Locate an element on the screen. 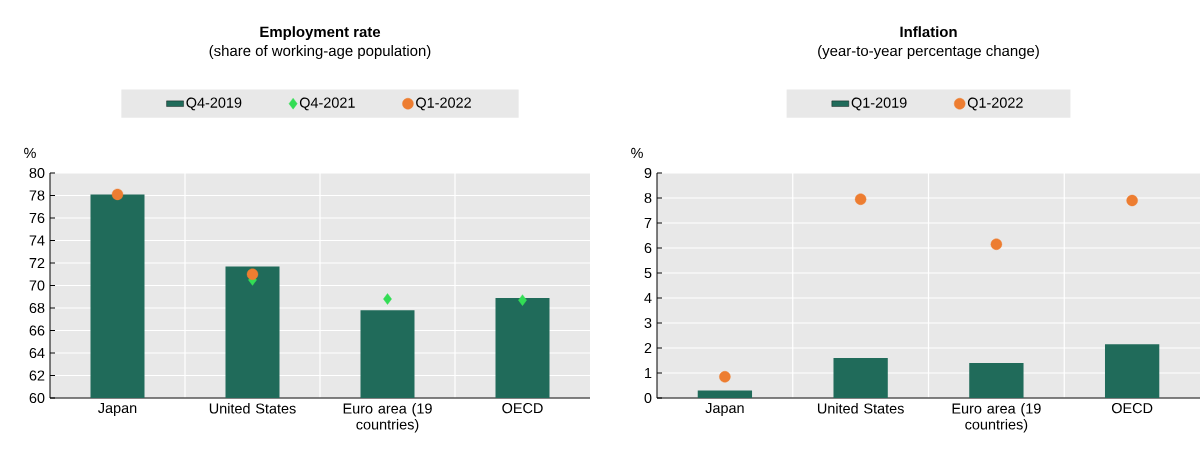 The image size is (1203, 450). y-tick-label: 62 is located at coordinates (37, 375).